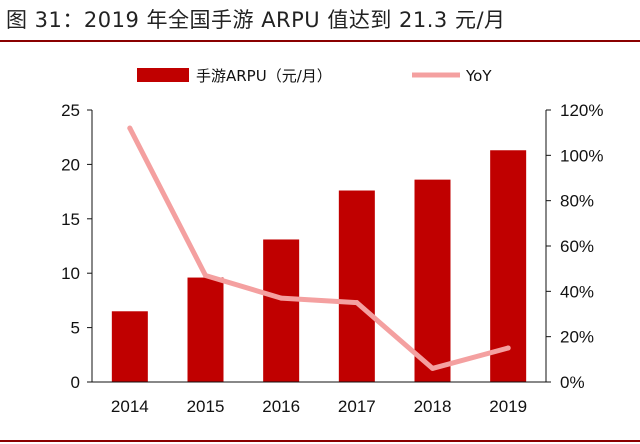 The height and width of the screenshot is (444, 640). Describe the element at coordinates (205, 329) in the screenshot. I see `bar-2015` at that location.